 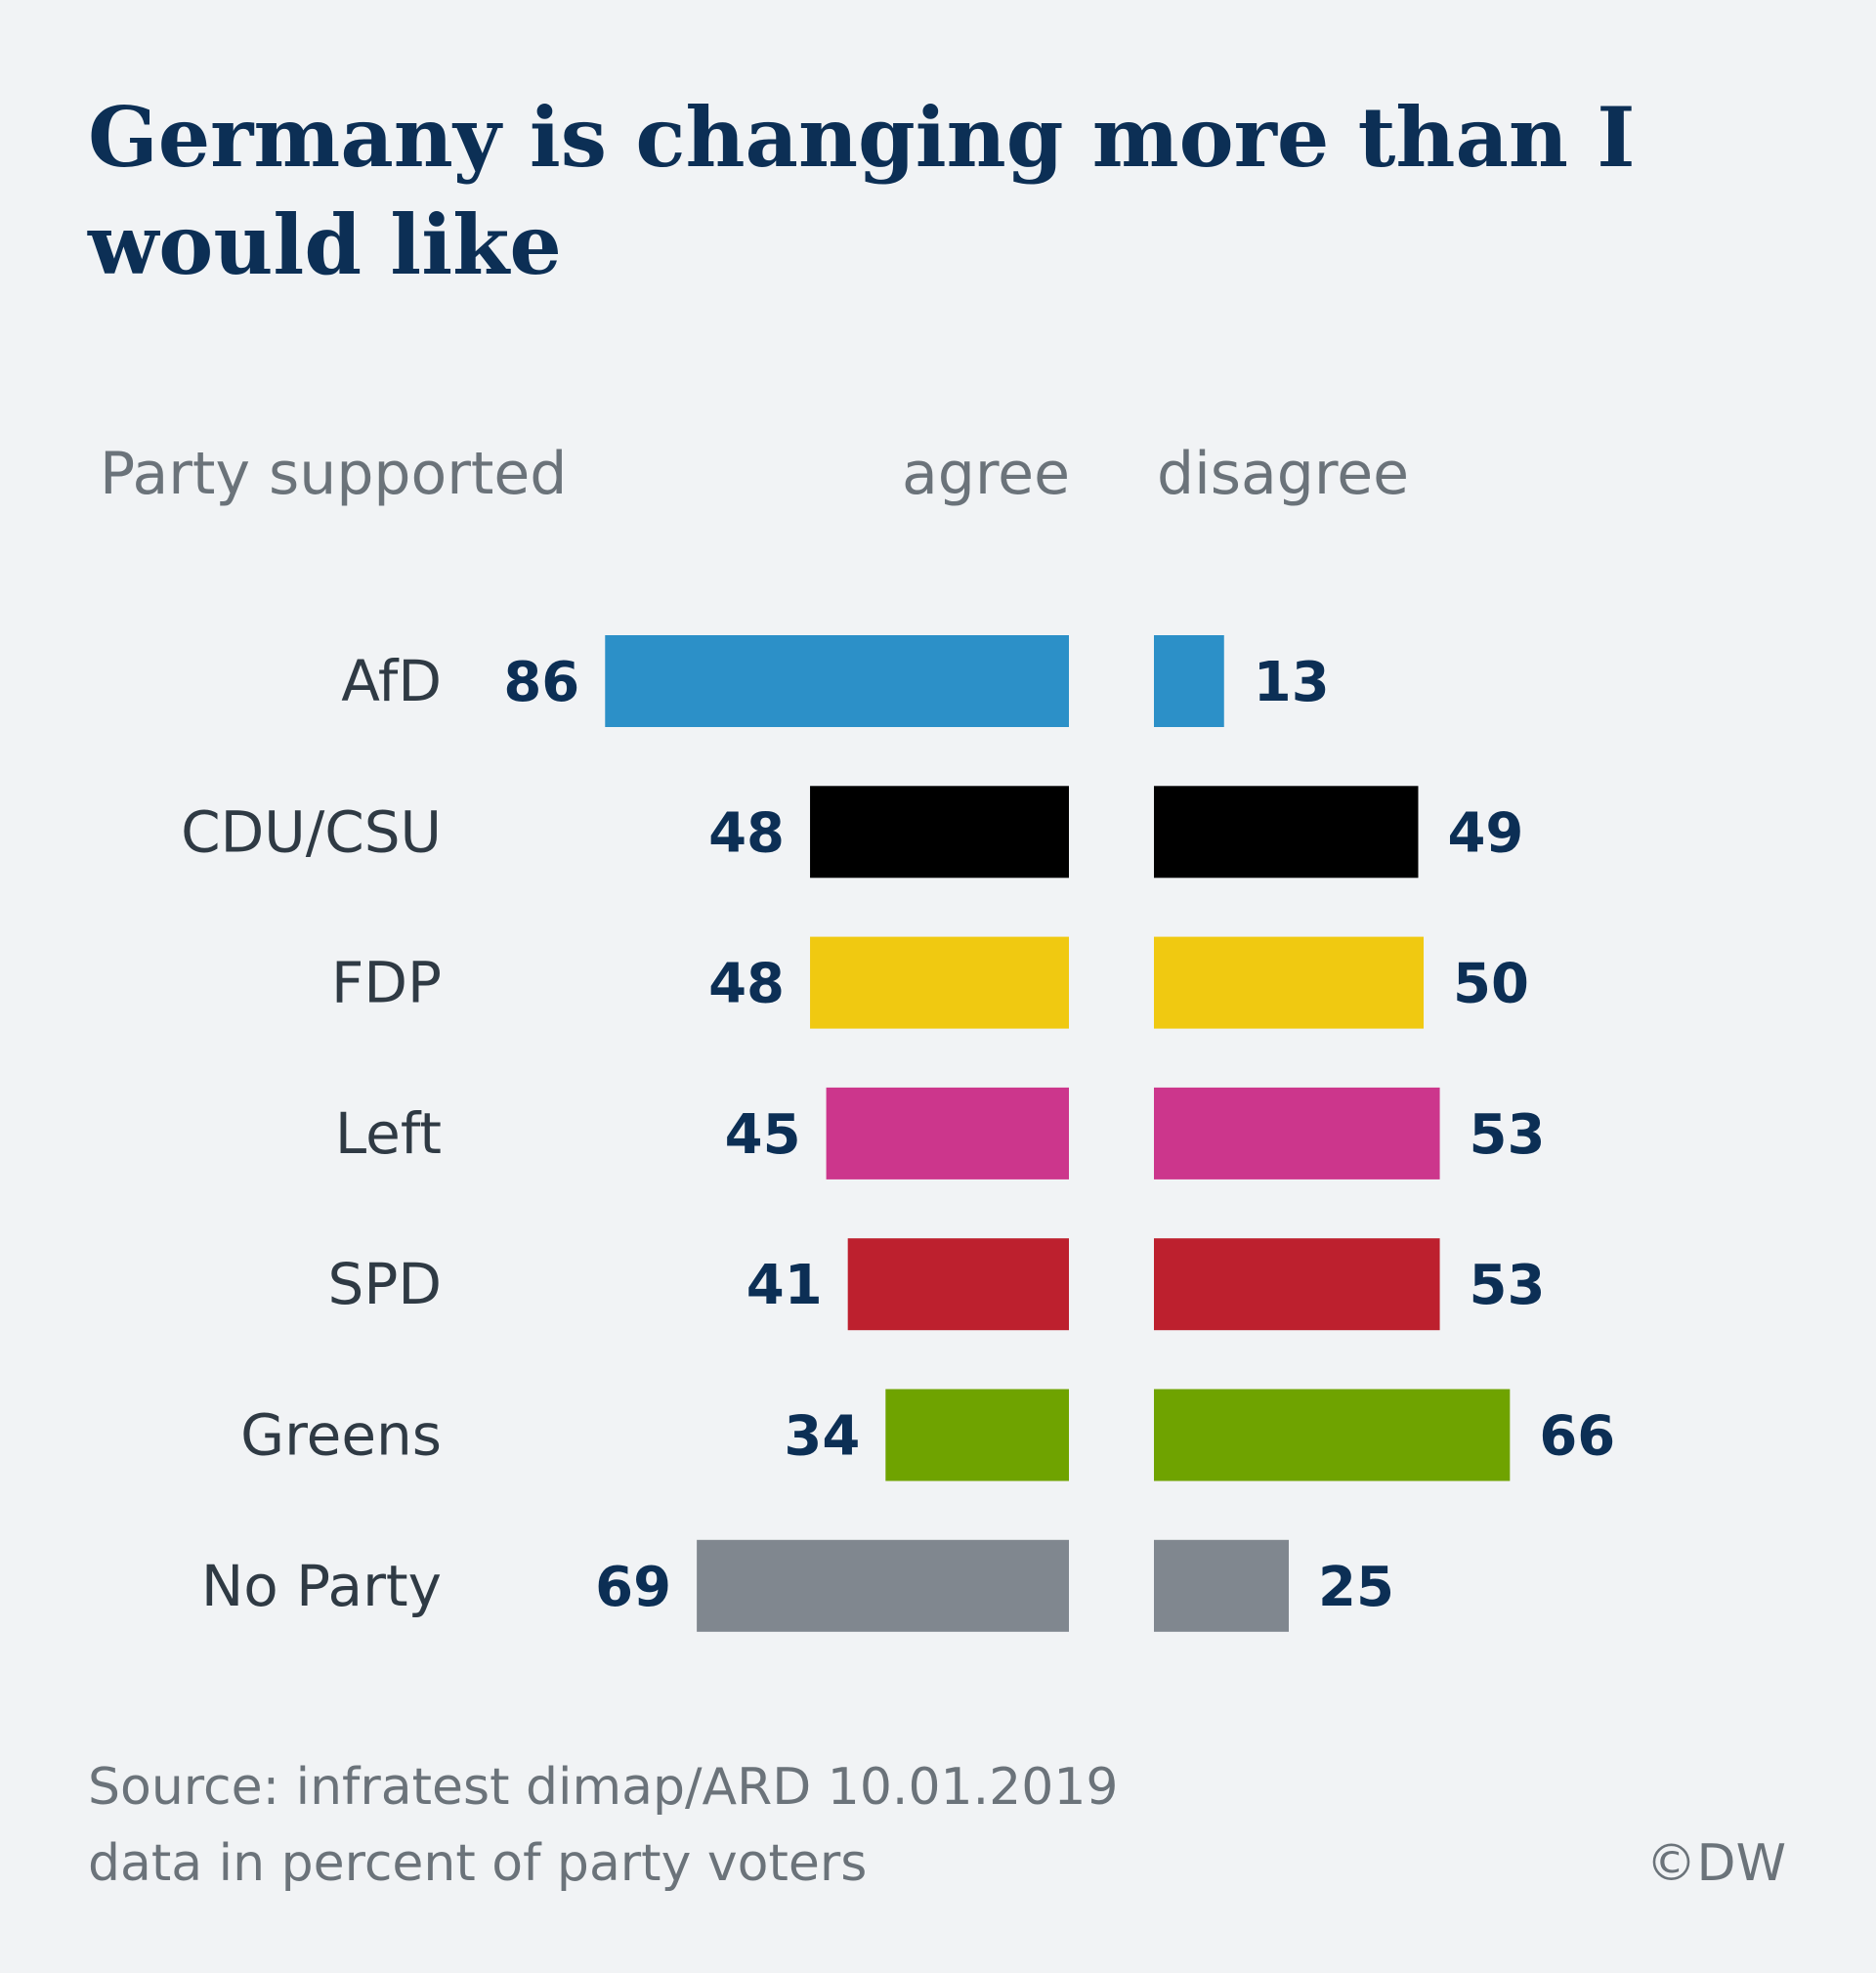 I want to click on disagree-value-afd: 13, so click(x=1292, y=682).